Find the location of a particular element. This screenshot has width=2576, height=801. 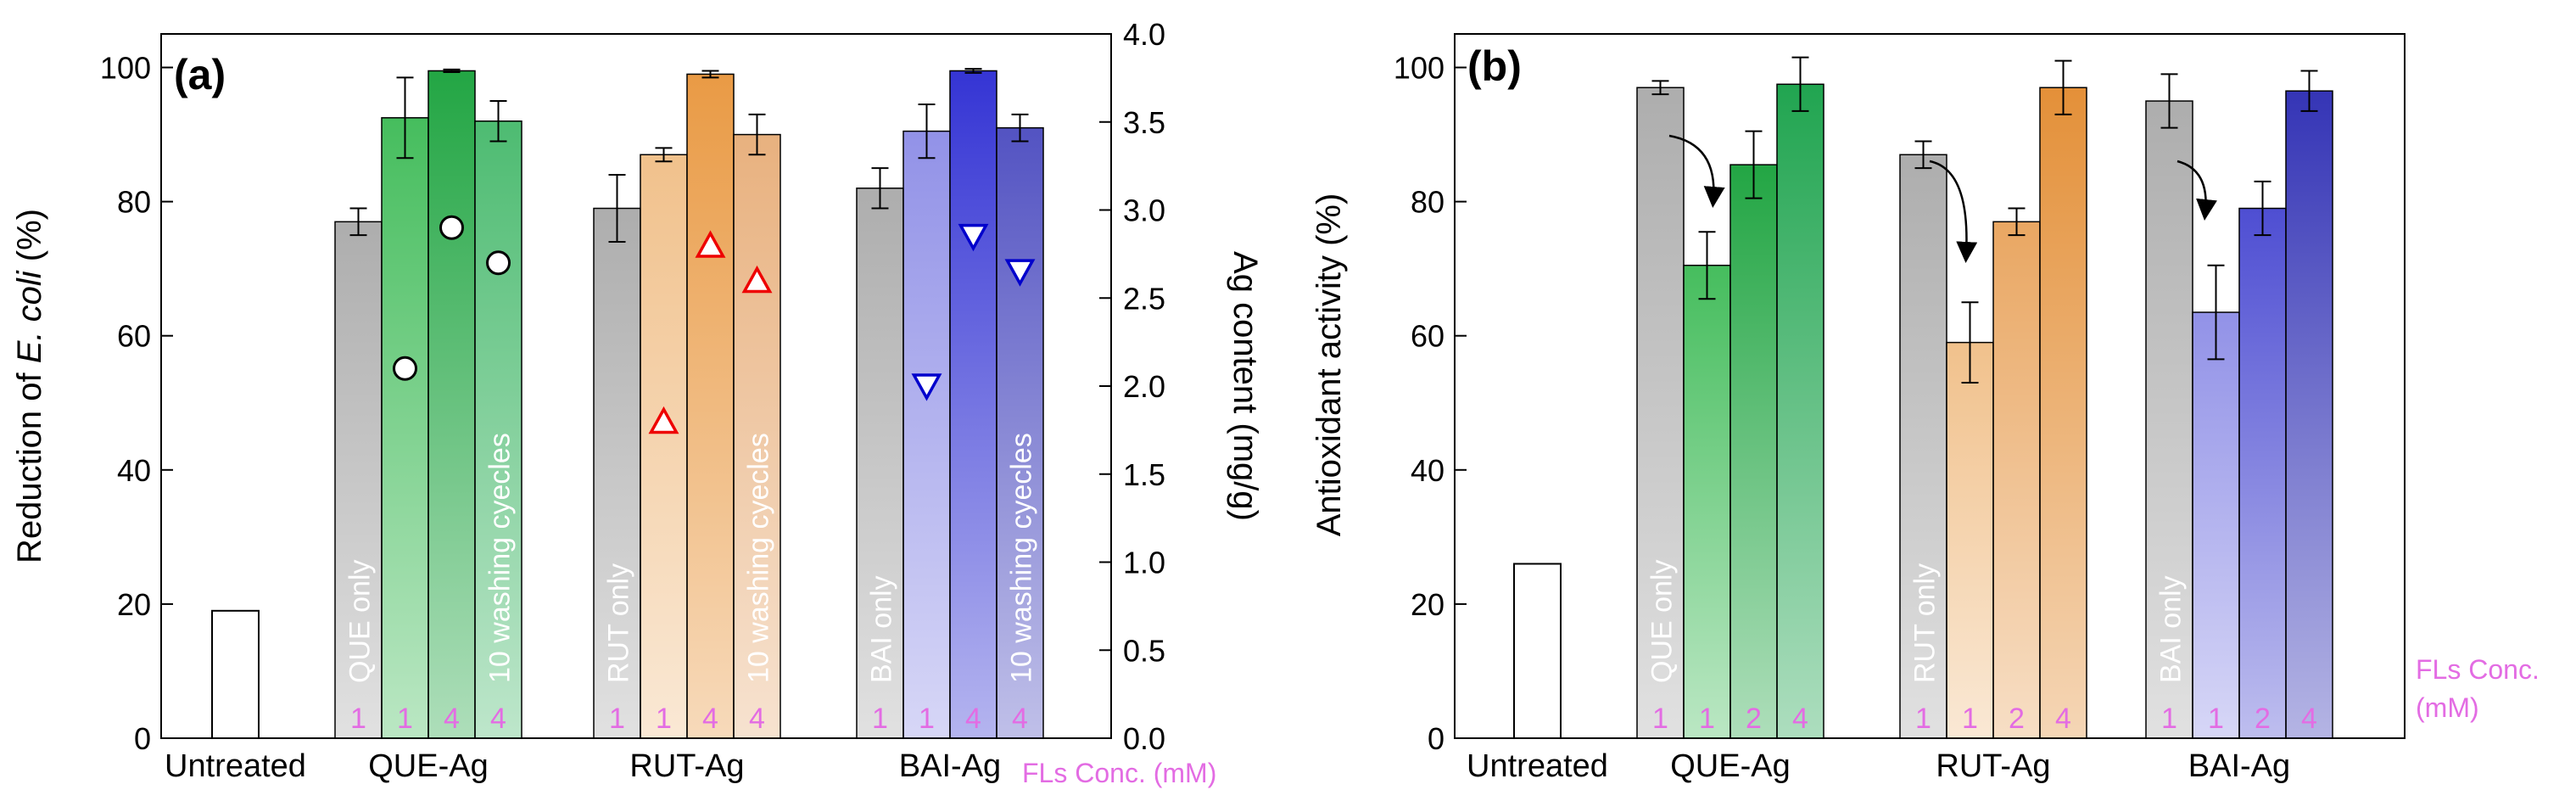

x-group-label: RUT-Ag is located at coordinates (686, 766).